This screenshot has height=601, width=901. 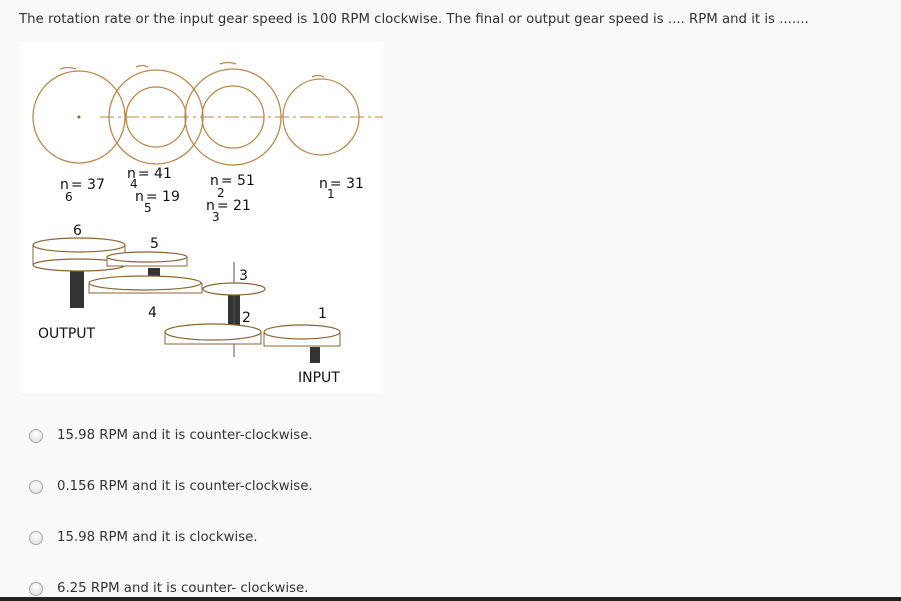 I want to click on option-label: 15.98 RPM and it is clockwise., so click(x=157, y=537).